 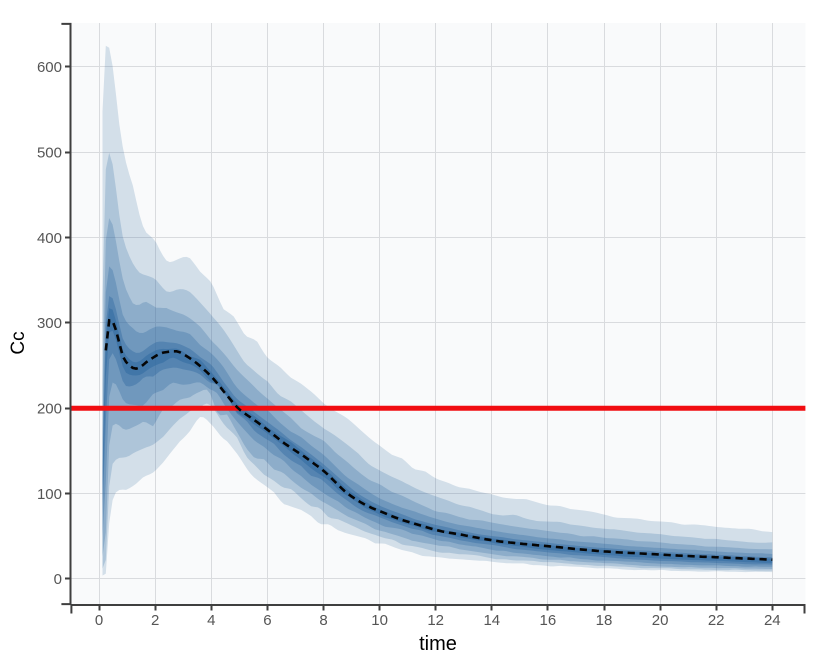 What do you see at coordinates (155, 620) in the screenshot?
I see `svg-text: 2` at bounding box center [155, 620].